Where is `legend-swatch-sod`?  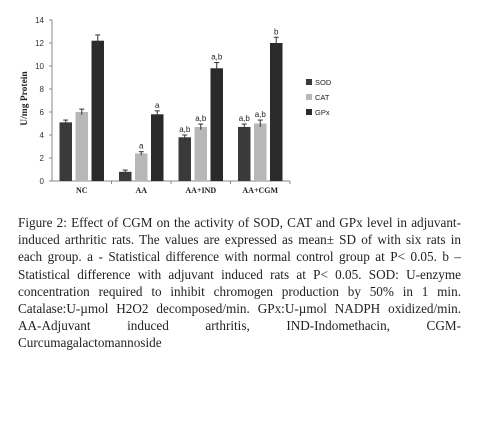 legend-swatch-sod is located at coordinates (309, 82).